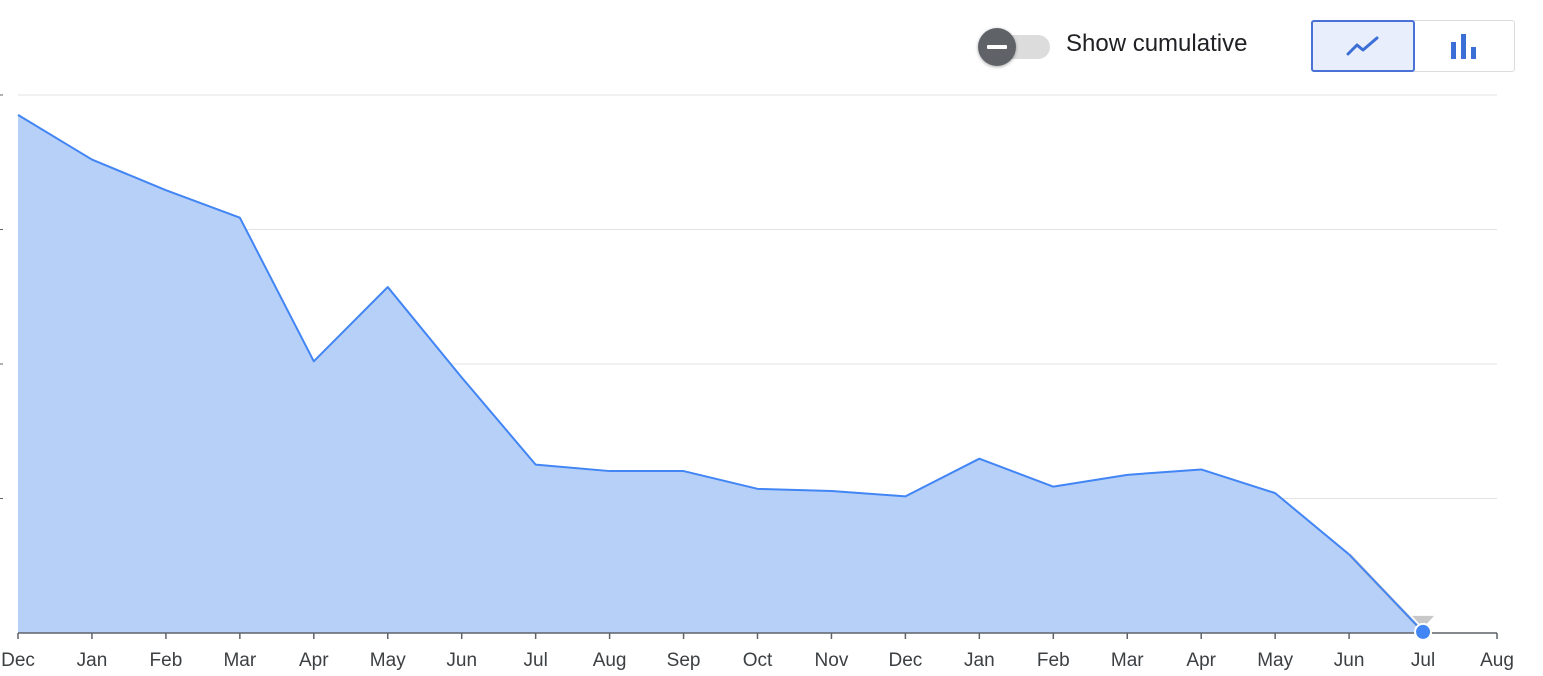 This screenshot has width=1543, height=676. What do you see at coordinates (771, 48) in the screenshot?
I see `chart-controls: Show cumulative` at bounding box center [771, 48].